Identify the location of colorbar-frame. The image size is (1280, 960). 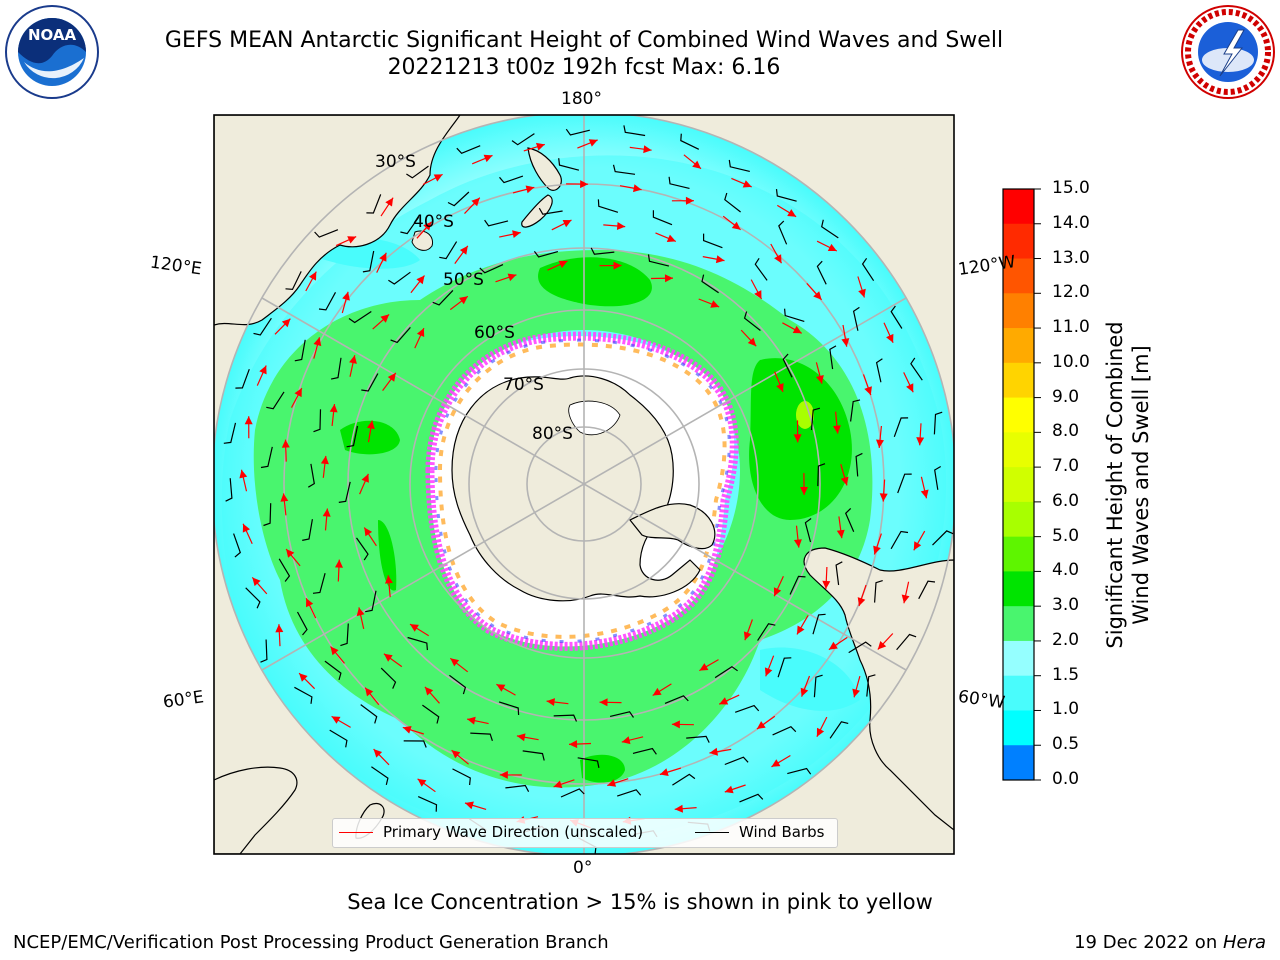
(1018, 484).